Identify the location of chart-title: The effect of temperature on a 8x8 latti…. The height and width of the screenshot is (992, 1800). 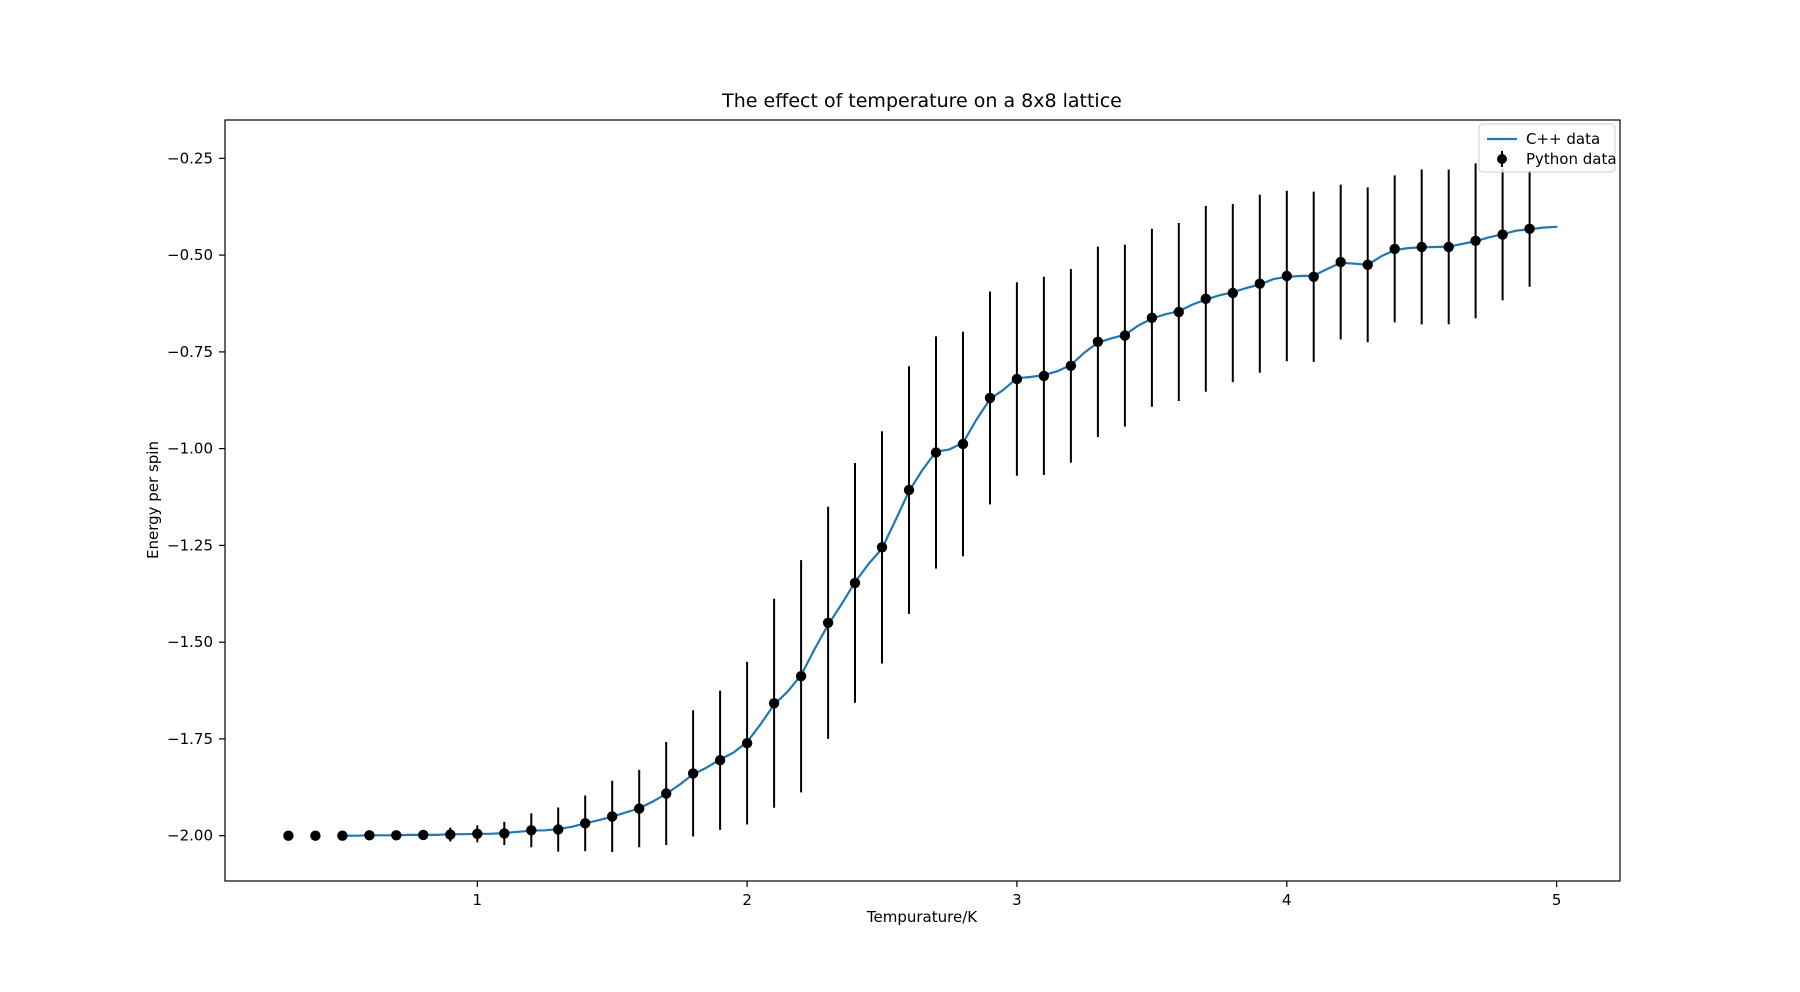
(921, 101).